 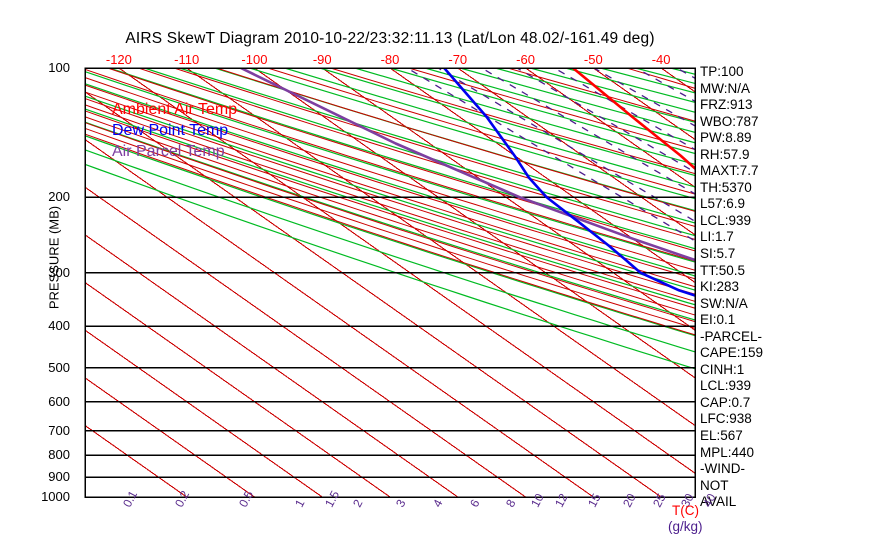 I want to click on pressure-tick-900: 900, so click(x=59, y=477).